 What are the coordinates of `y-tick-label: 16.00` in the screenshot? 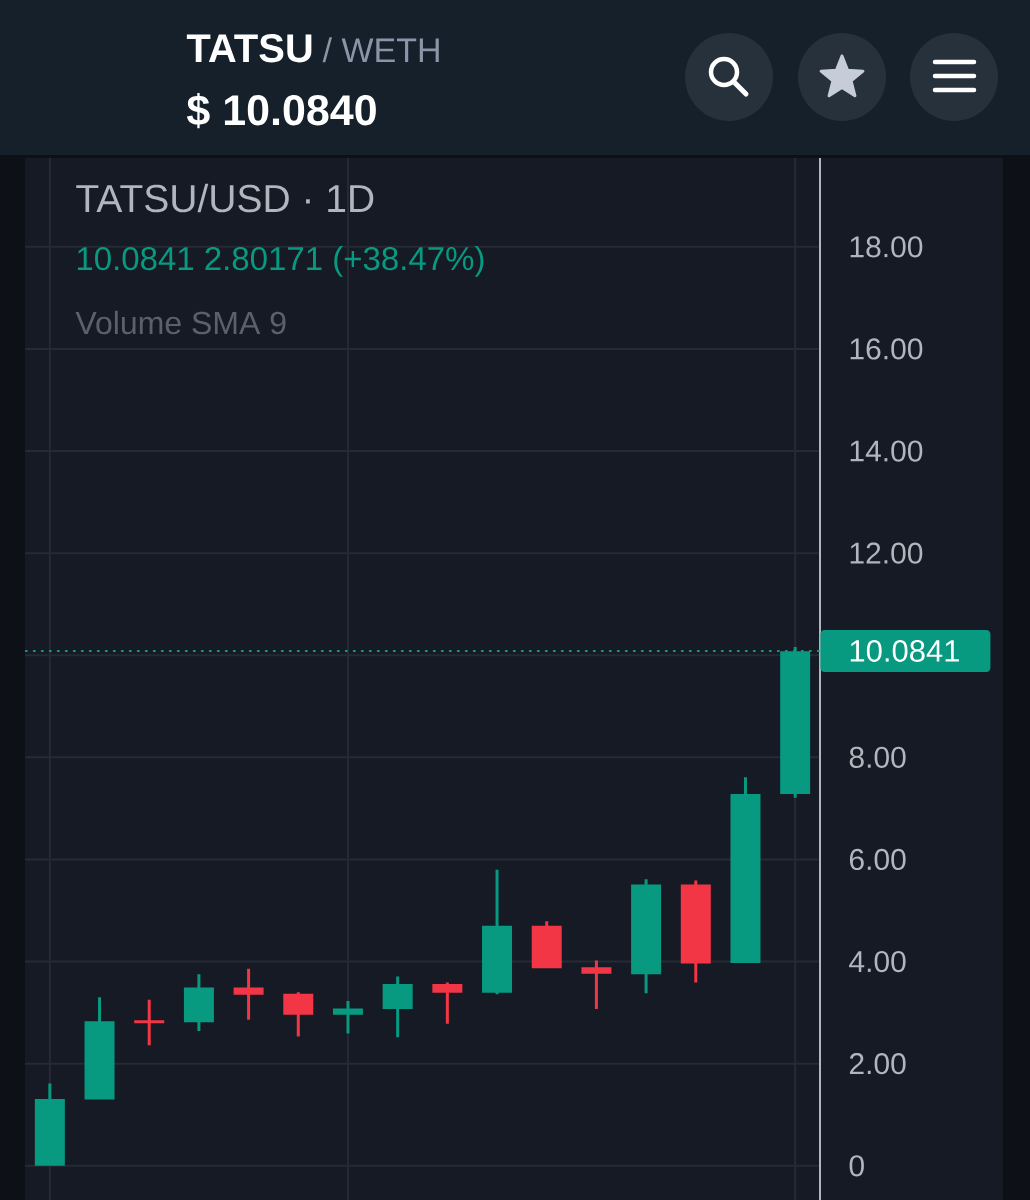 It's located at (886, 349).